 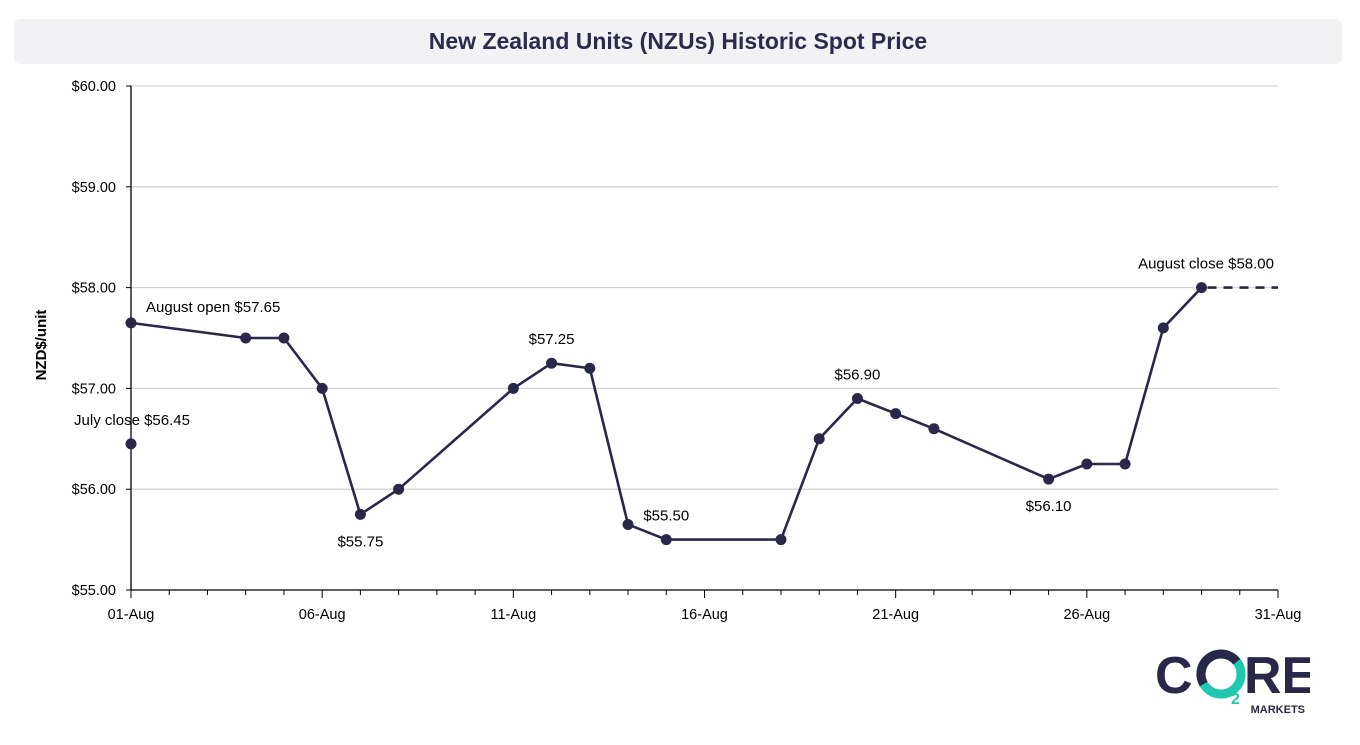 I want to click on x-tick-label: 06-Aug, so click(x=322, y=615).